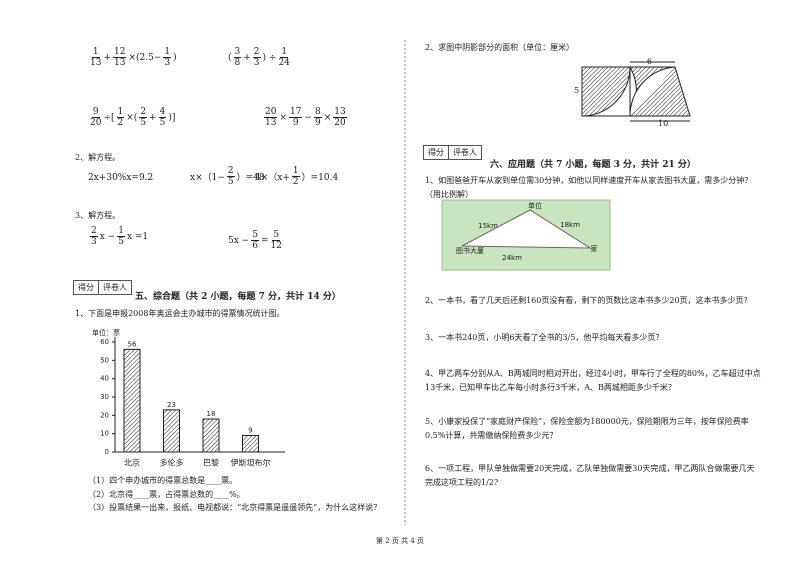  Describe the element at coordinates (436, 152) in the screenshot. I see `score-box-cell: 得分` at that location.